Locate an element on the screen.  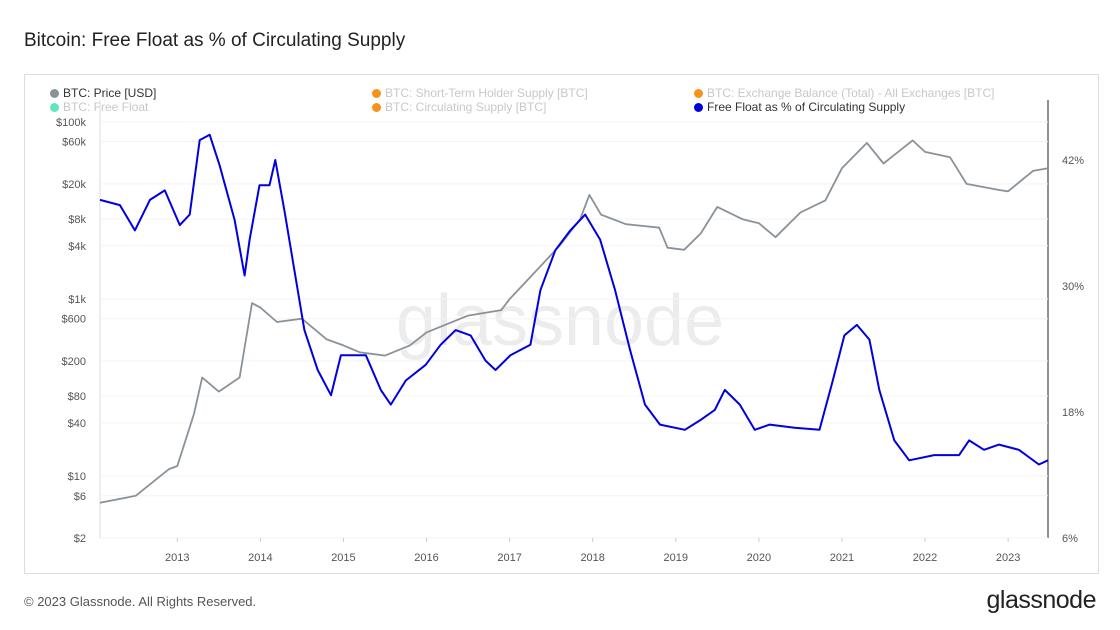
y-left-tick-label: $4k is located at coordinates (77, 247).